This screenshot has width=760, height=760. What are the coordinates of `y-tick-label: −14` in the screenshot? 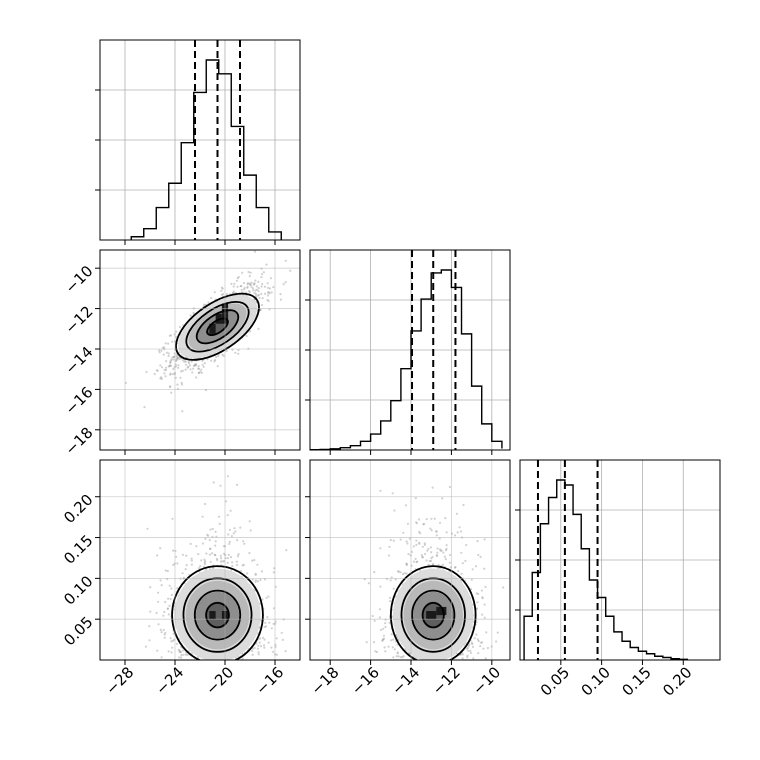 It's located at (78, 360).